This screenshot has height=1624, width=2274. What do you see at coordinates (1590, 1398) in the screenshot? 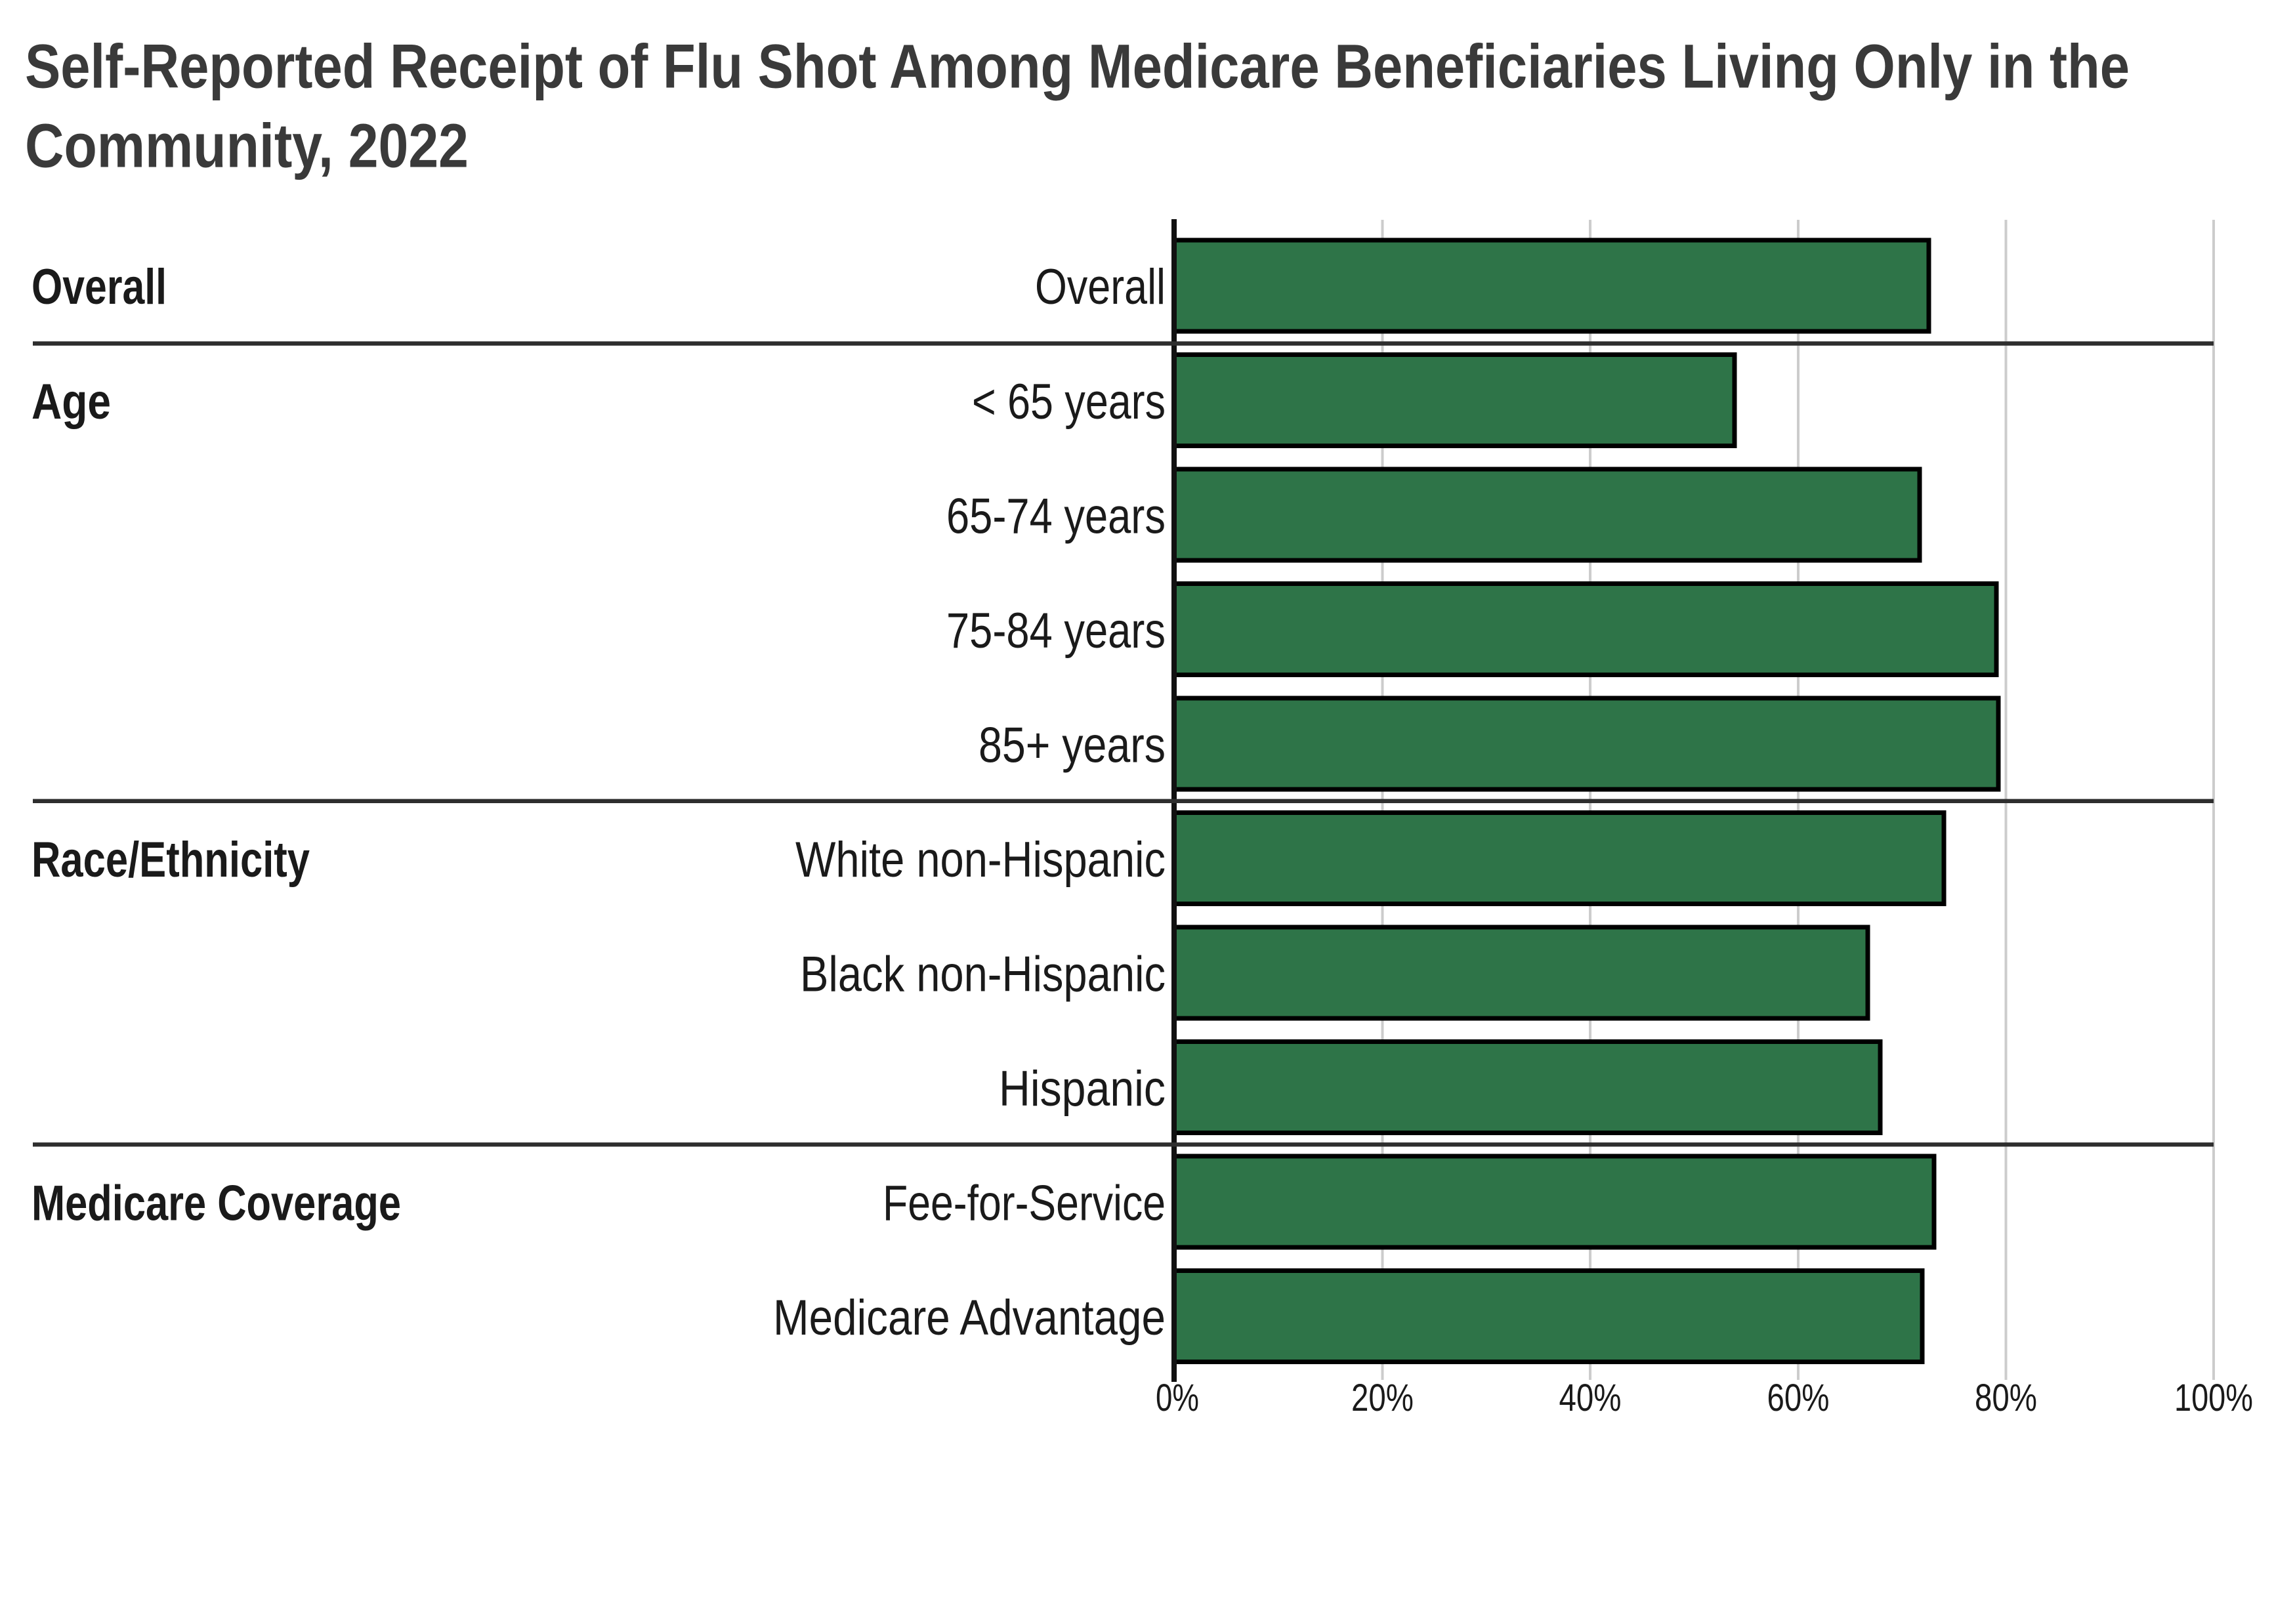
I see `svg-text: 40%` at bounding box center [1590, 1398].